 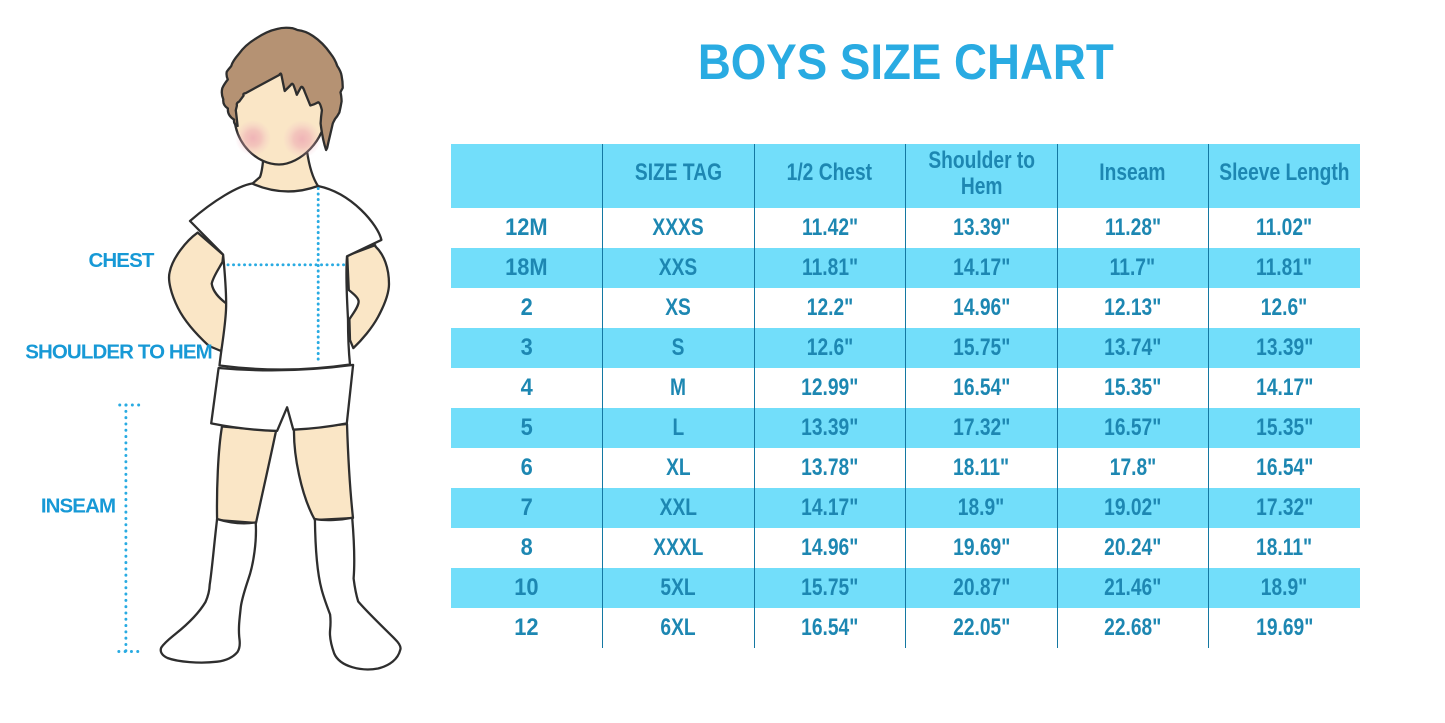 I want to click on svg-text: SHOULDER TO HEM, so click(x=118, y=352).